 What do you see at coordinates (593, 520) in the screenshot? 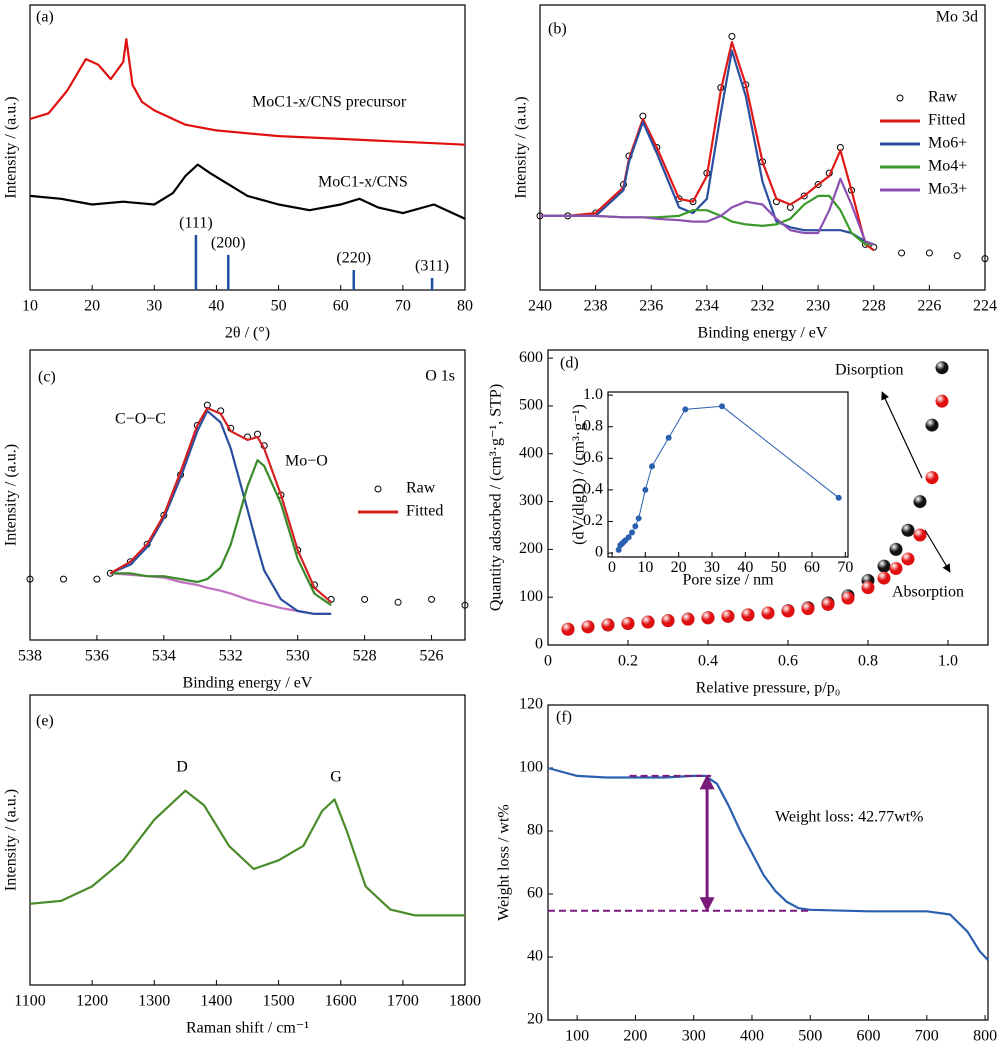
I see `y-tick-label: 0.2` at bounding box center [593, 520].